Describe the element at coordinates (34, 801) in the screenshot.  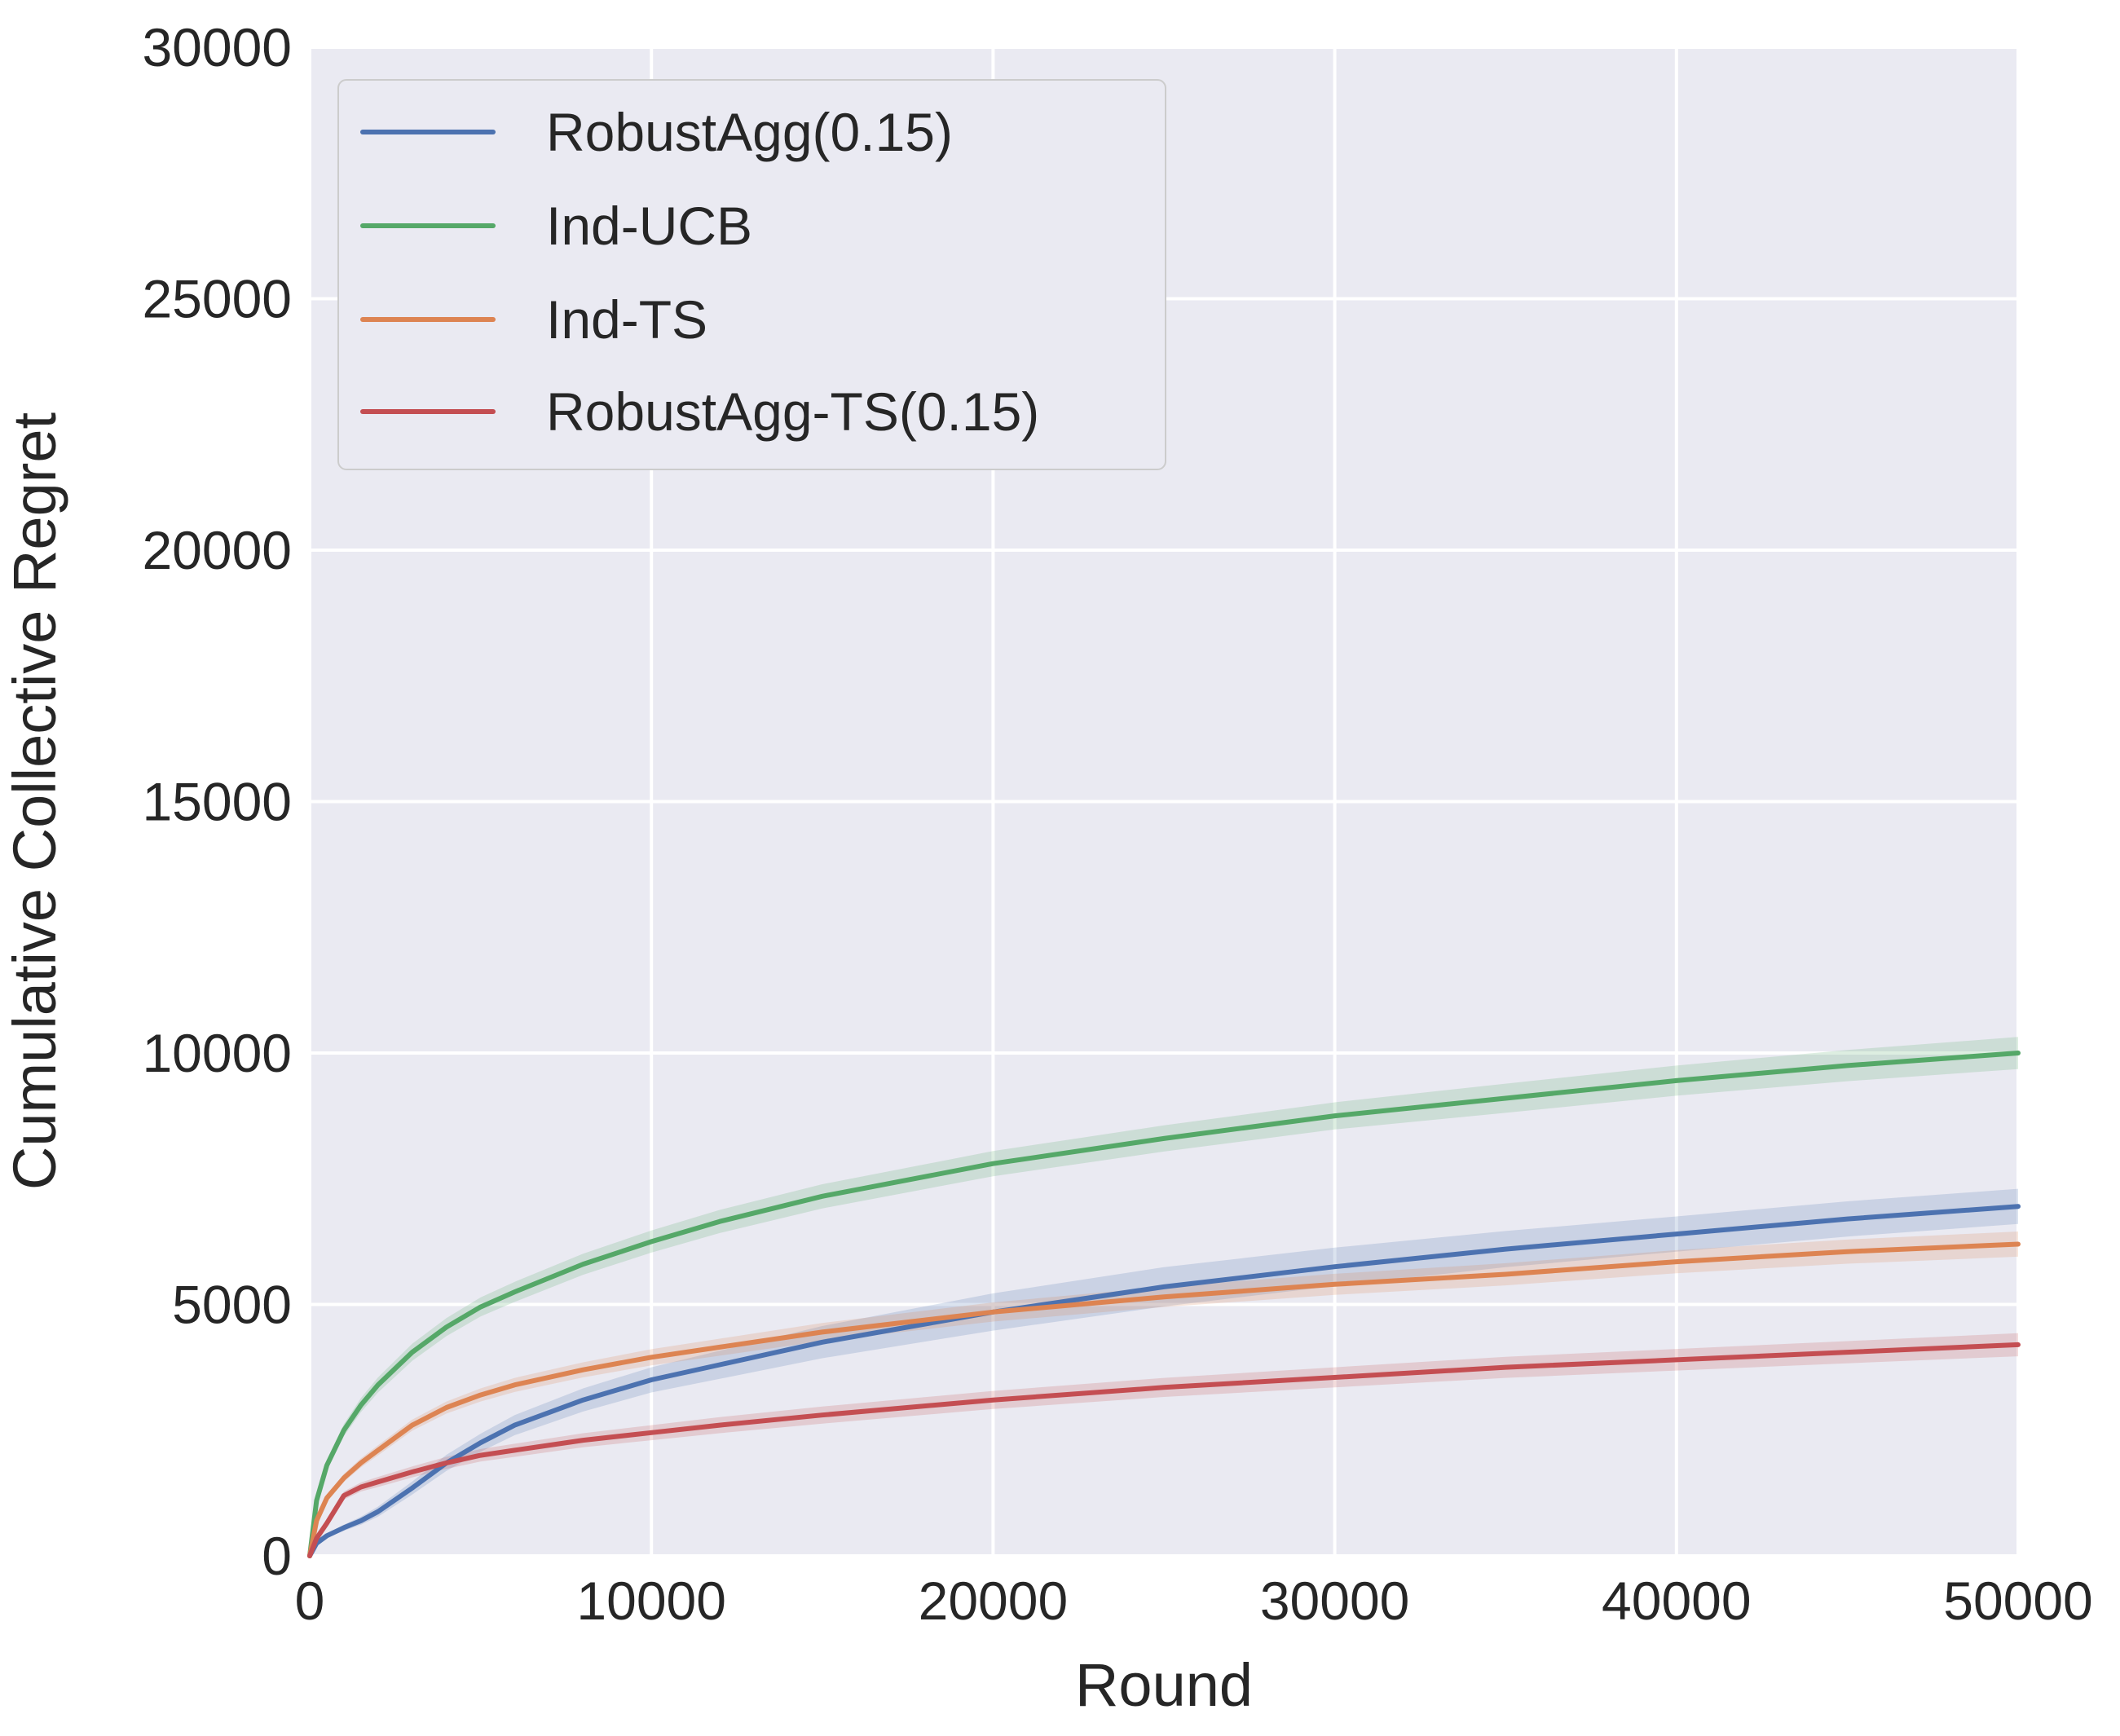
I see `y-axis-label: Cumulative Collective Regret` at that location.